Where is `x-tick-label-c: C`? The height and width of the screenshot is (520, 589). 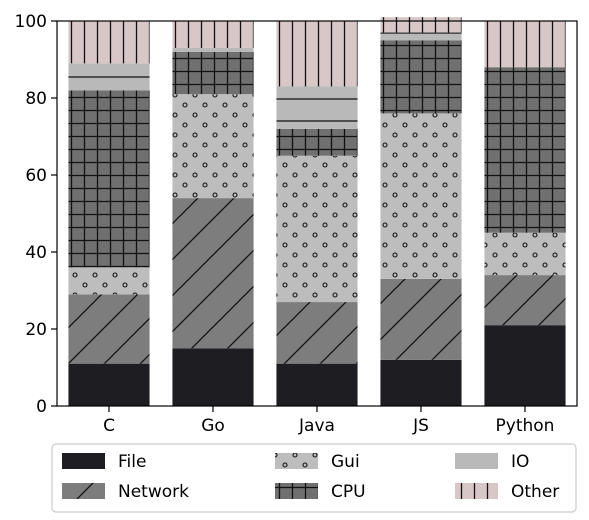
x-tick-label-c: C is located at coordinates (109, 426).